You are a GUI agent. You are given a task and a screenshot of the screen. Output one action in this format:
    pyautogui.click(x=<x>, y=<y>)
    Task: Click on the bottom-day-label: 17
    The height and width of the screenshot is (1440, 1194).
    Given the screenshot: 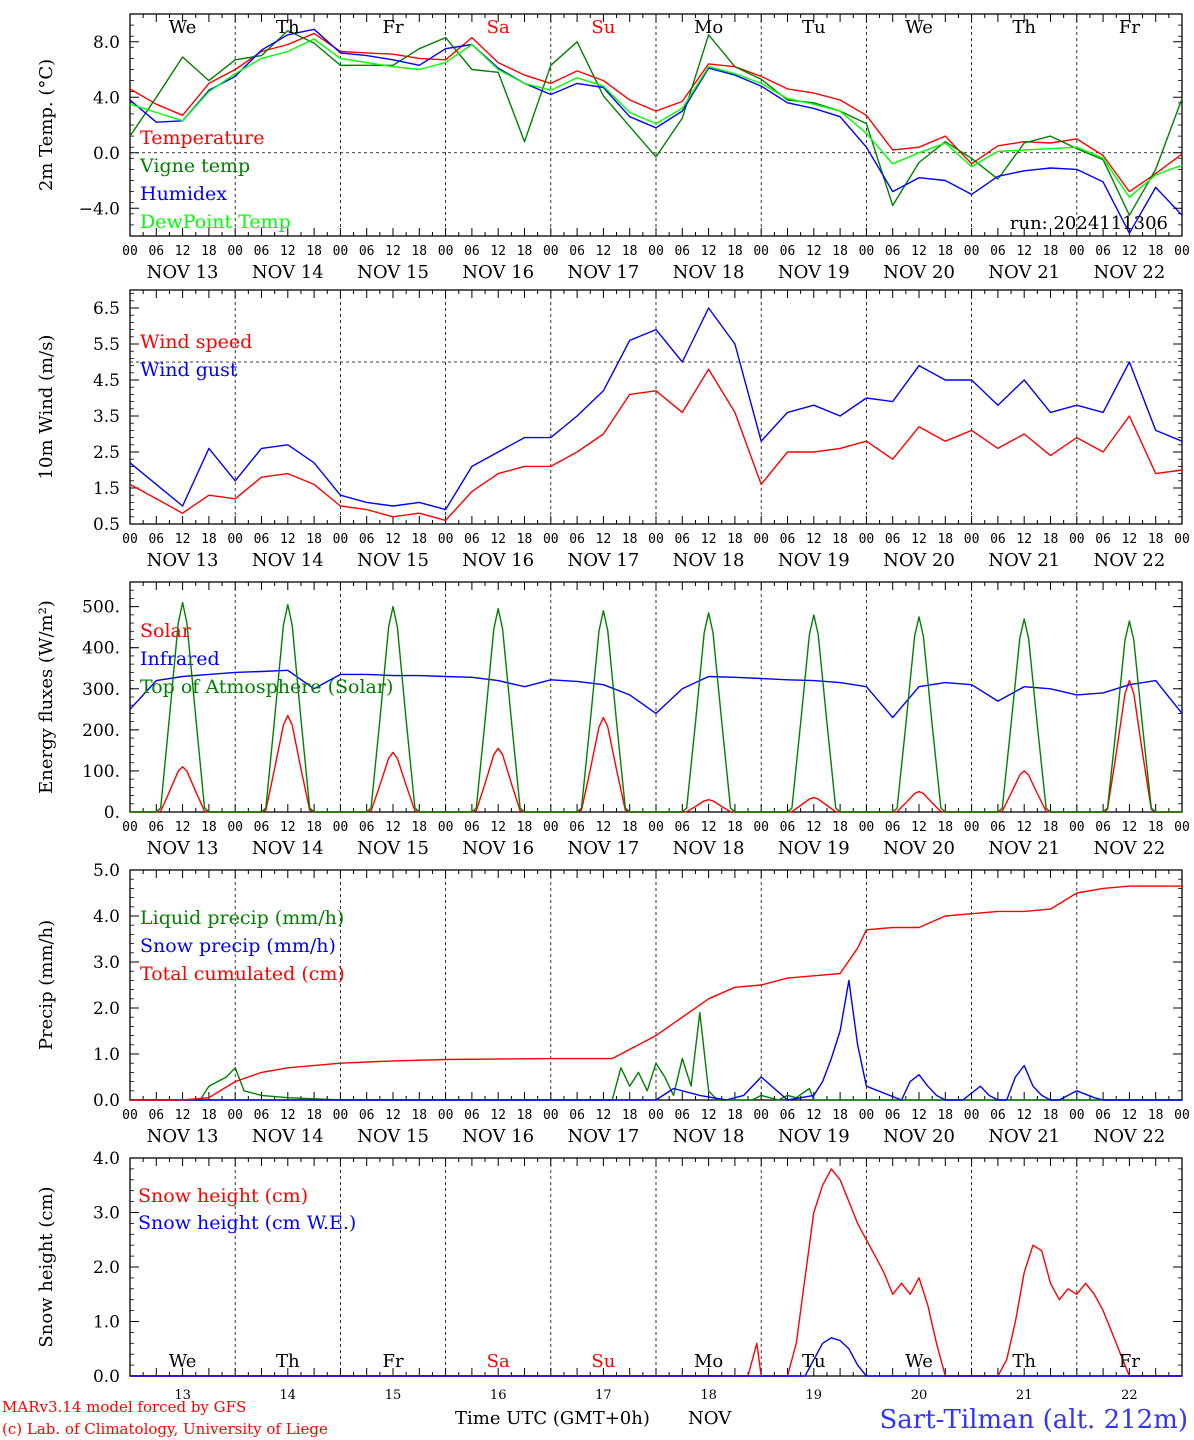 What is the action you would take?
    pyautogui.click(x=603, y=1395)
    